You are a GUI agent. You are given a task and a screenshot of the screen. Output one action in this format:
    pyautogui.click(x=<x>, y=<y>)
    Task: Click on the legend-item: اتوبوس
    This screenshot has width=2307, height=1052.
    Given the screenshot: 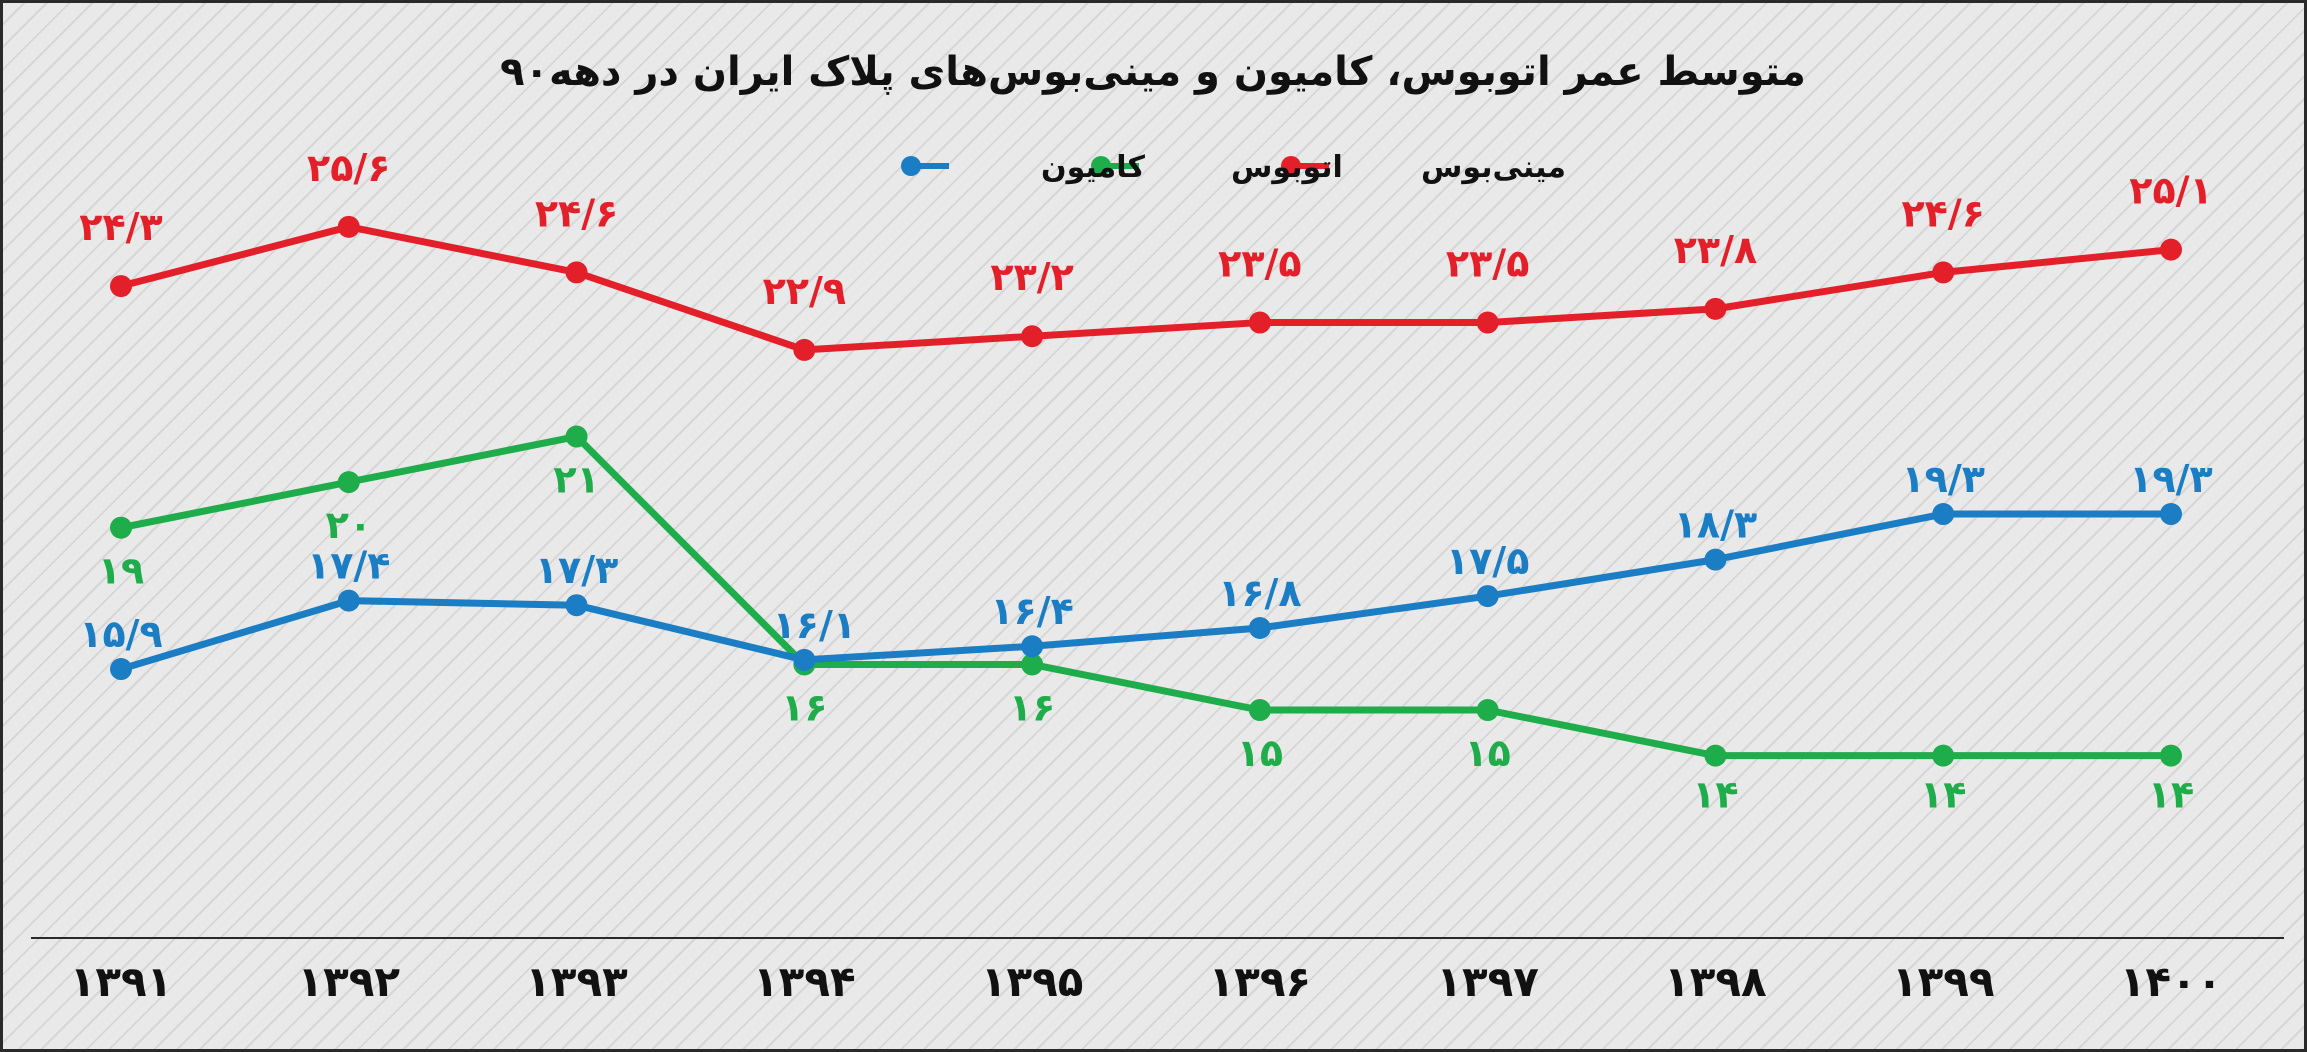 What is the action you would take?
    pyautogui.click(x=1217, y=167)
    